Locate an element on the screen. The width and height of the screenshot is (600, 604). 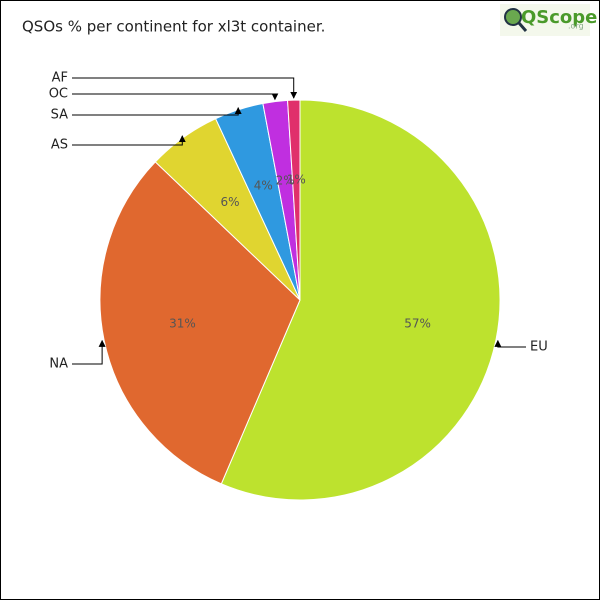
category-label: AS is located at coordinates (59, 145).